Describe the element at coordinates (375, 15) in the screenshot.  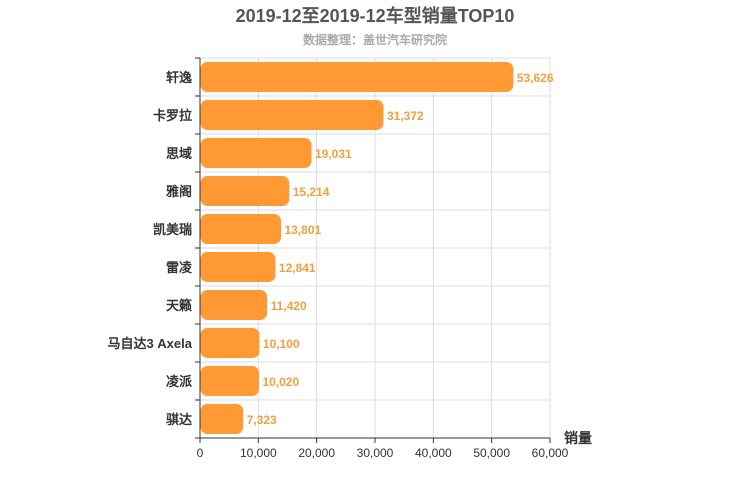
I see `chart-title: 2019-12至2019-12车型销量TOP10` at that location.